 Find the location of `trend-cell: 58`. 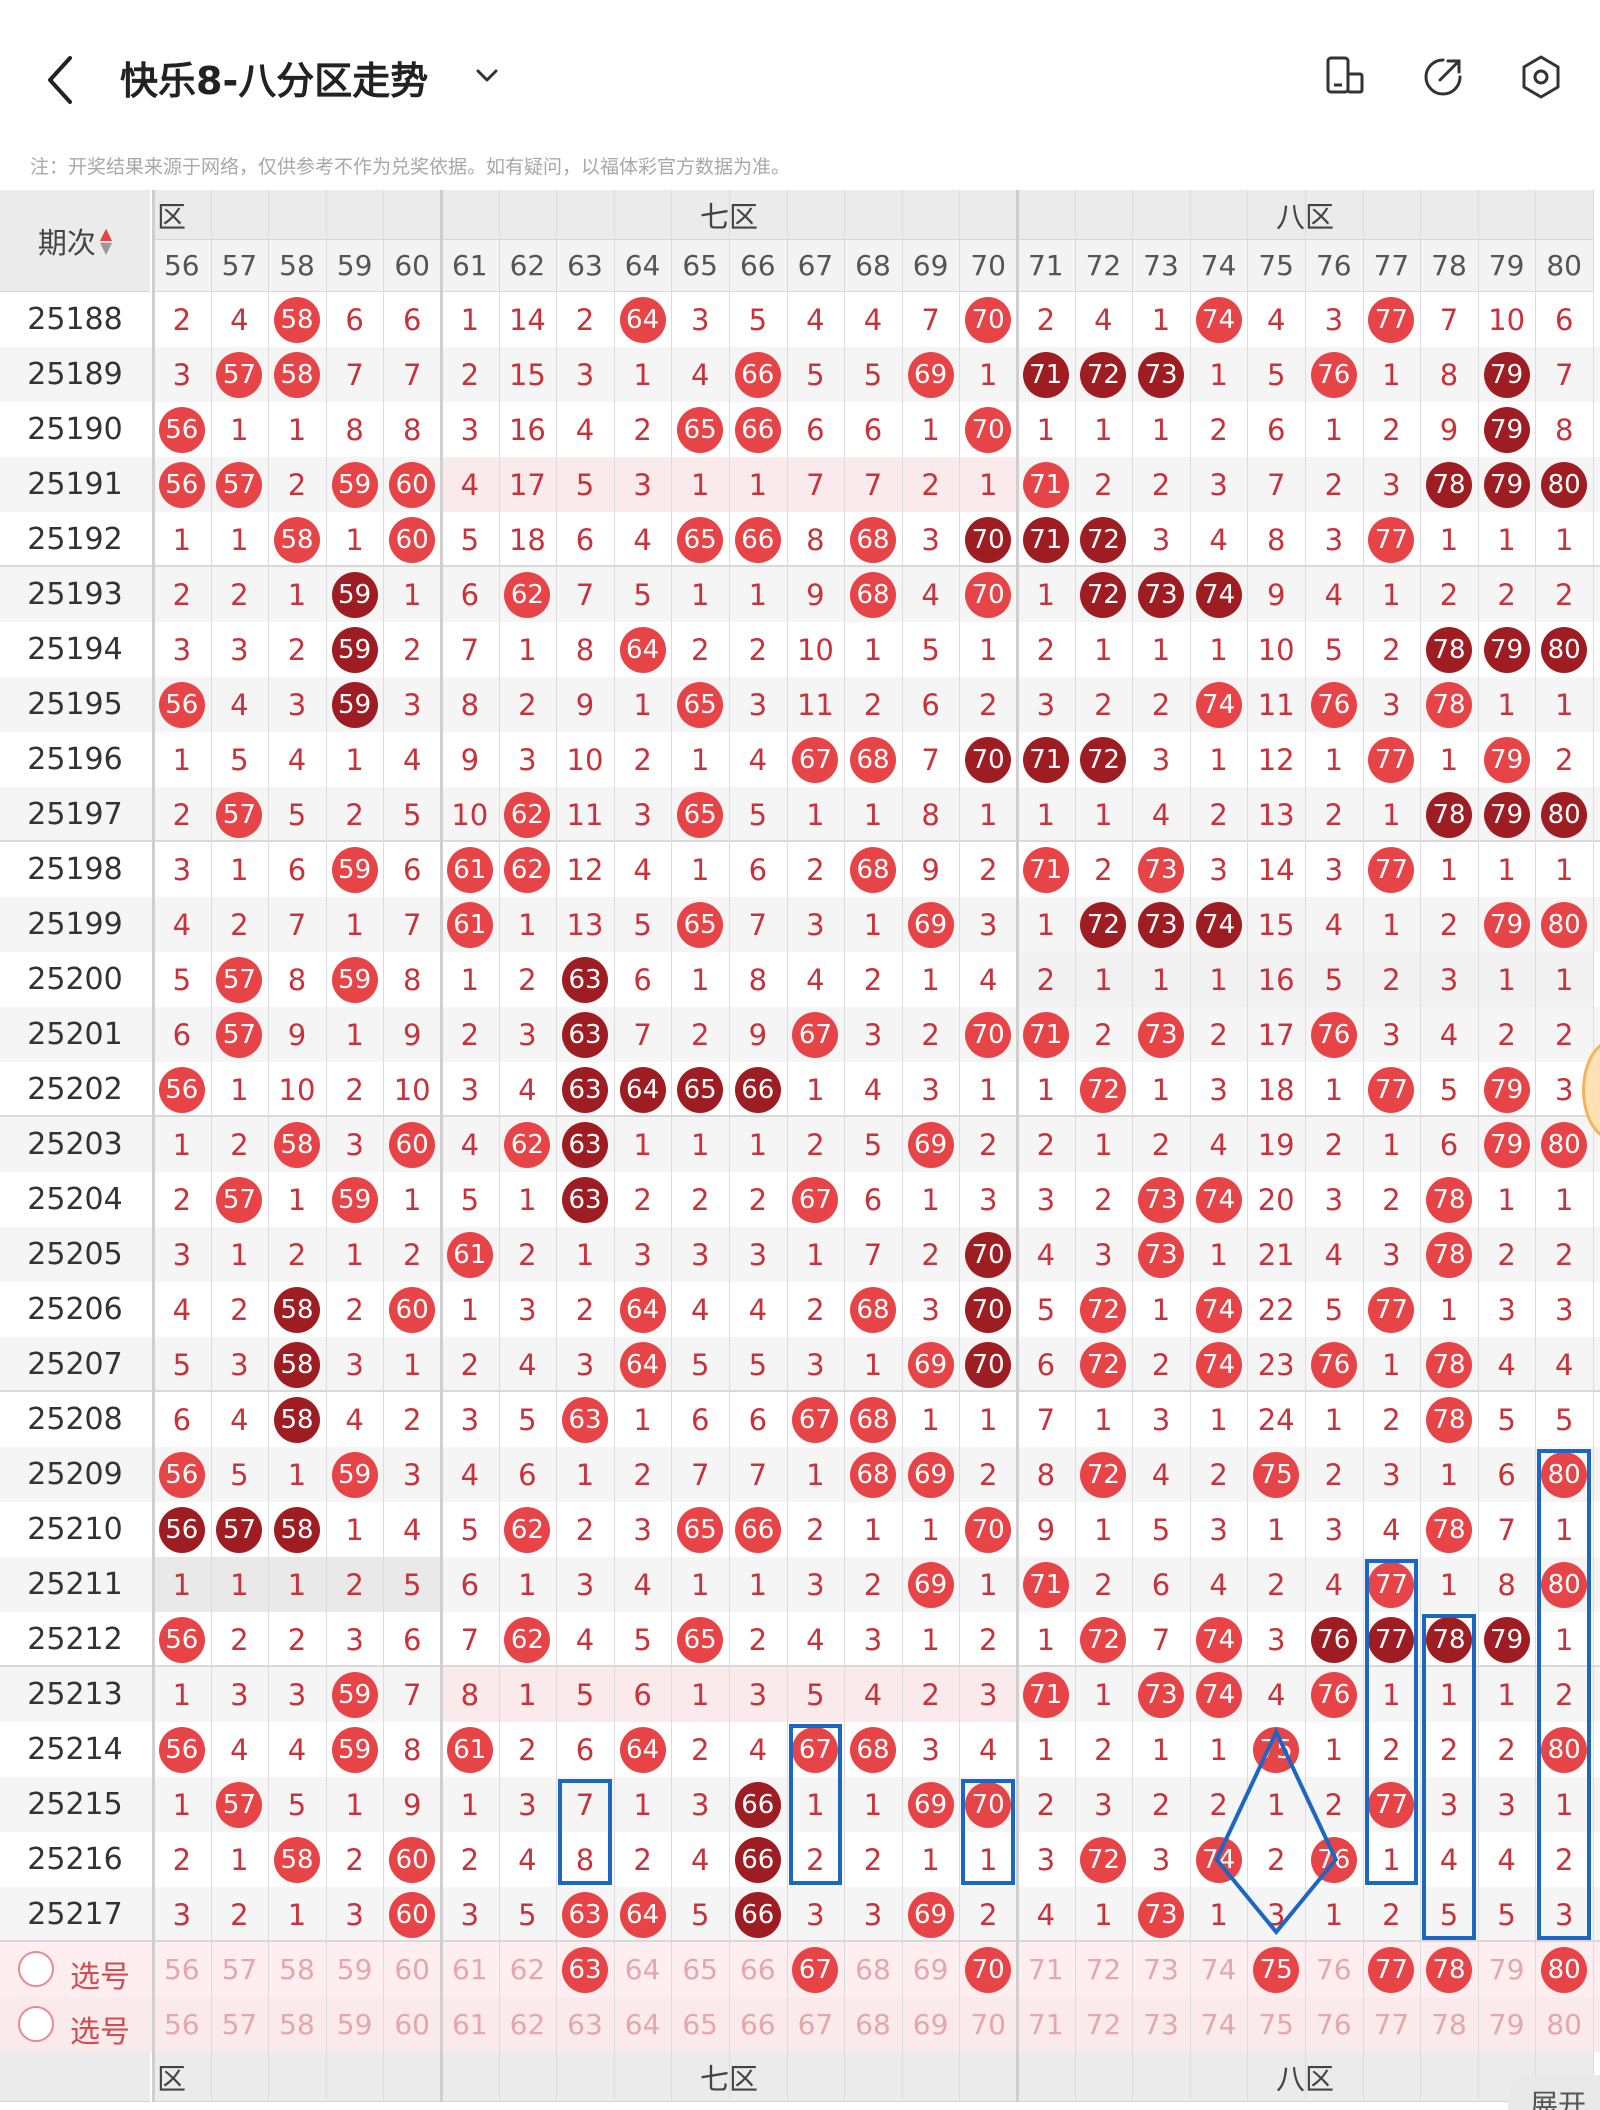

trend-cell: 58 is located at coordinates (297, 319).